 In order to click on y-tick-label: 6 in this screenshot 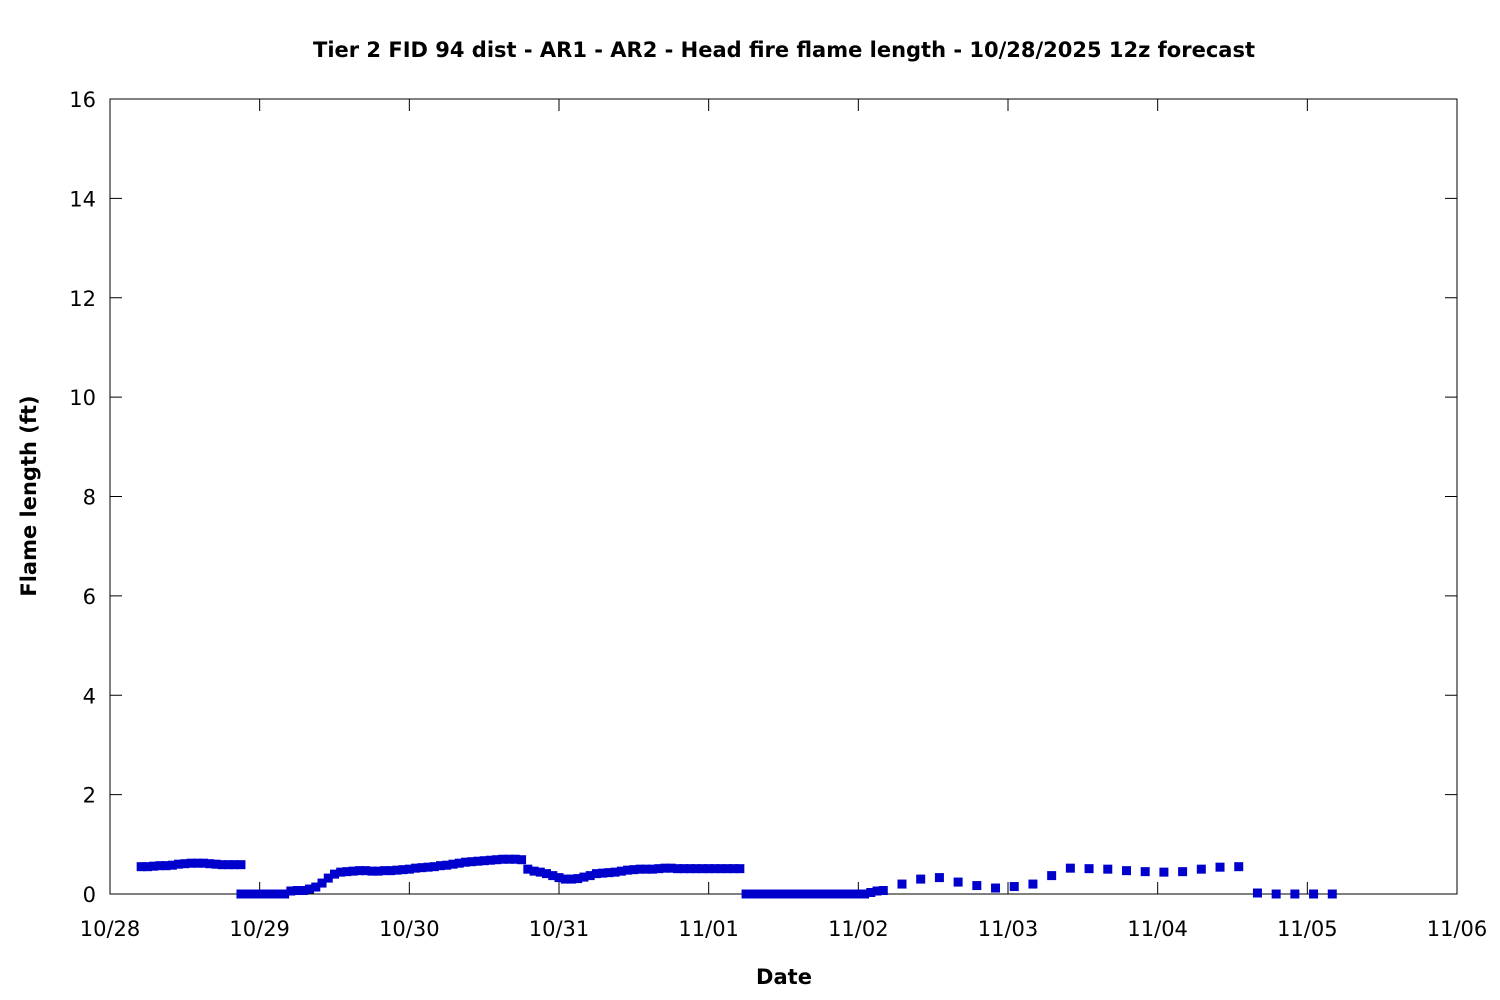, I will do `click(89, 597)`.